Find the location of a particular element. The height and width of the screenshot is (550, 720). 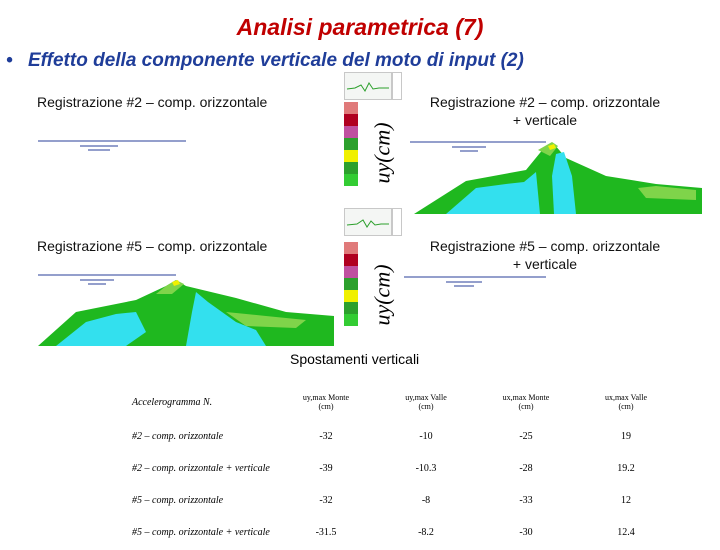

input-motion-thumbnail-bottom is located at coordinates (368, 222).